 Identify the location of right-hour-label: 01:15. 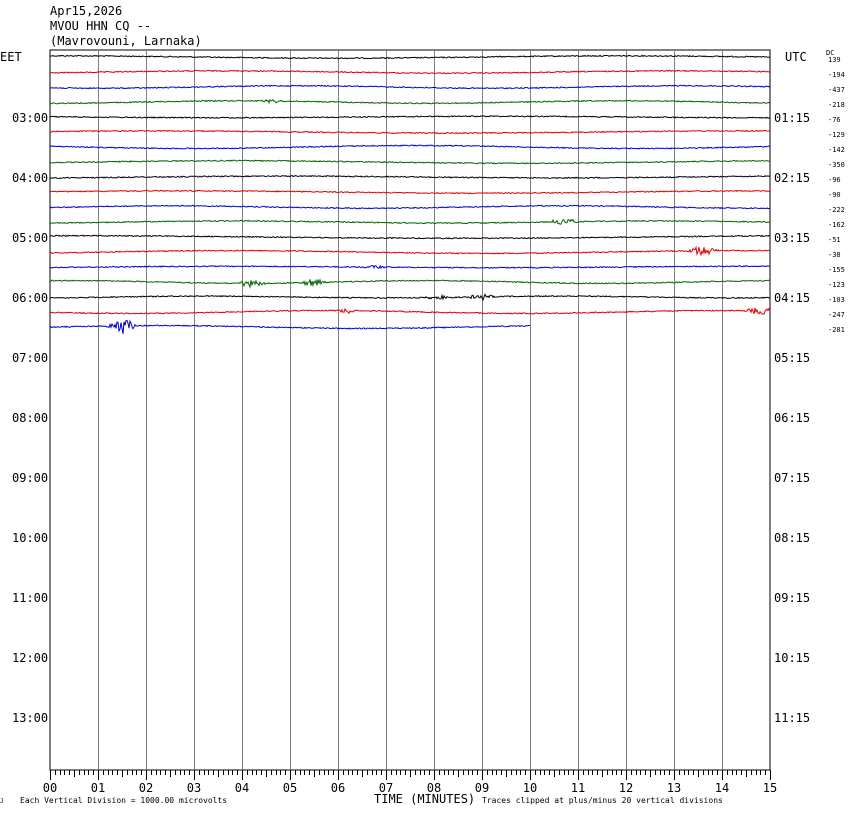
(792, 118).